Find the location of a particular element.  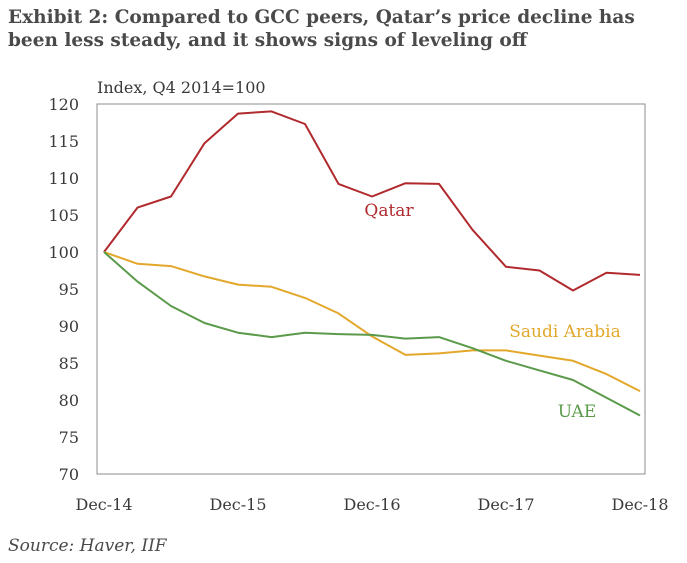

x-tick-label: Dec-18 is located at coordinates (639, 504).